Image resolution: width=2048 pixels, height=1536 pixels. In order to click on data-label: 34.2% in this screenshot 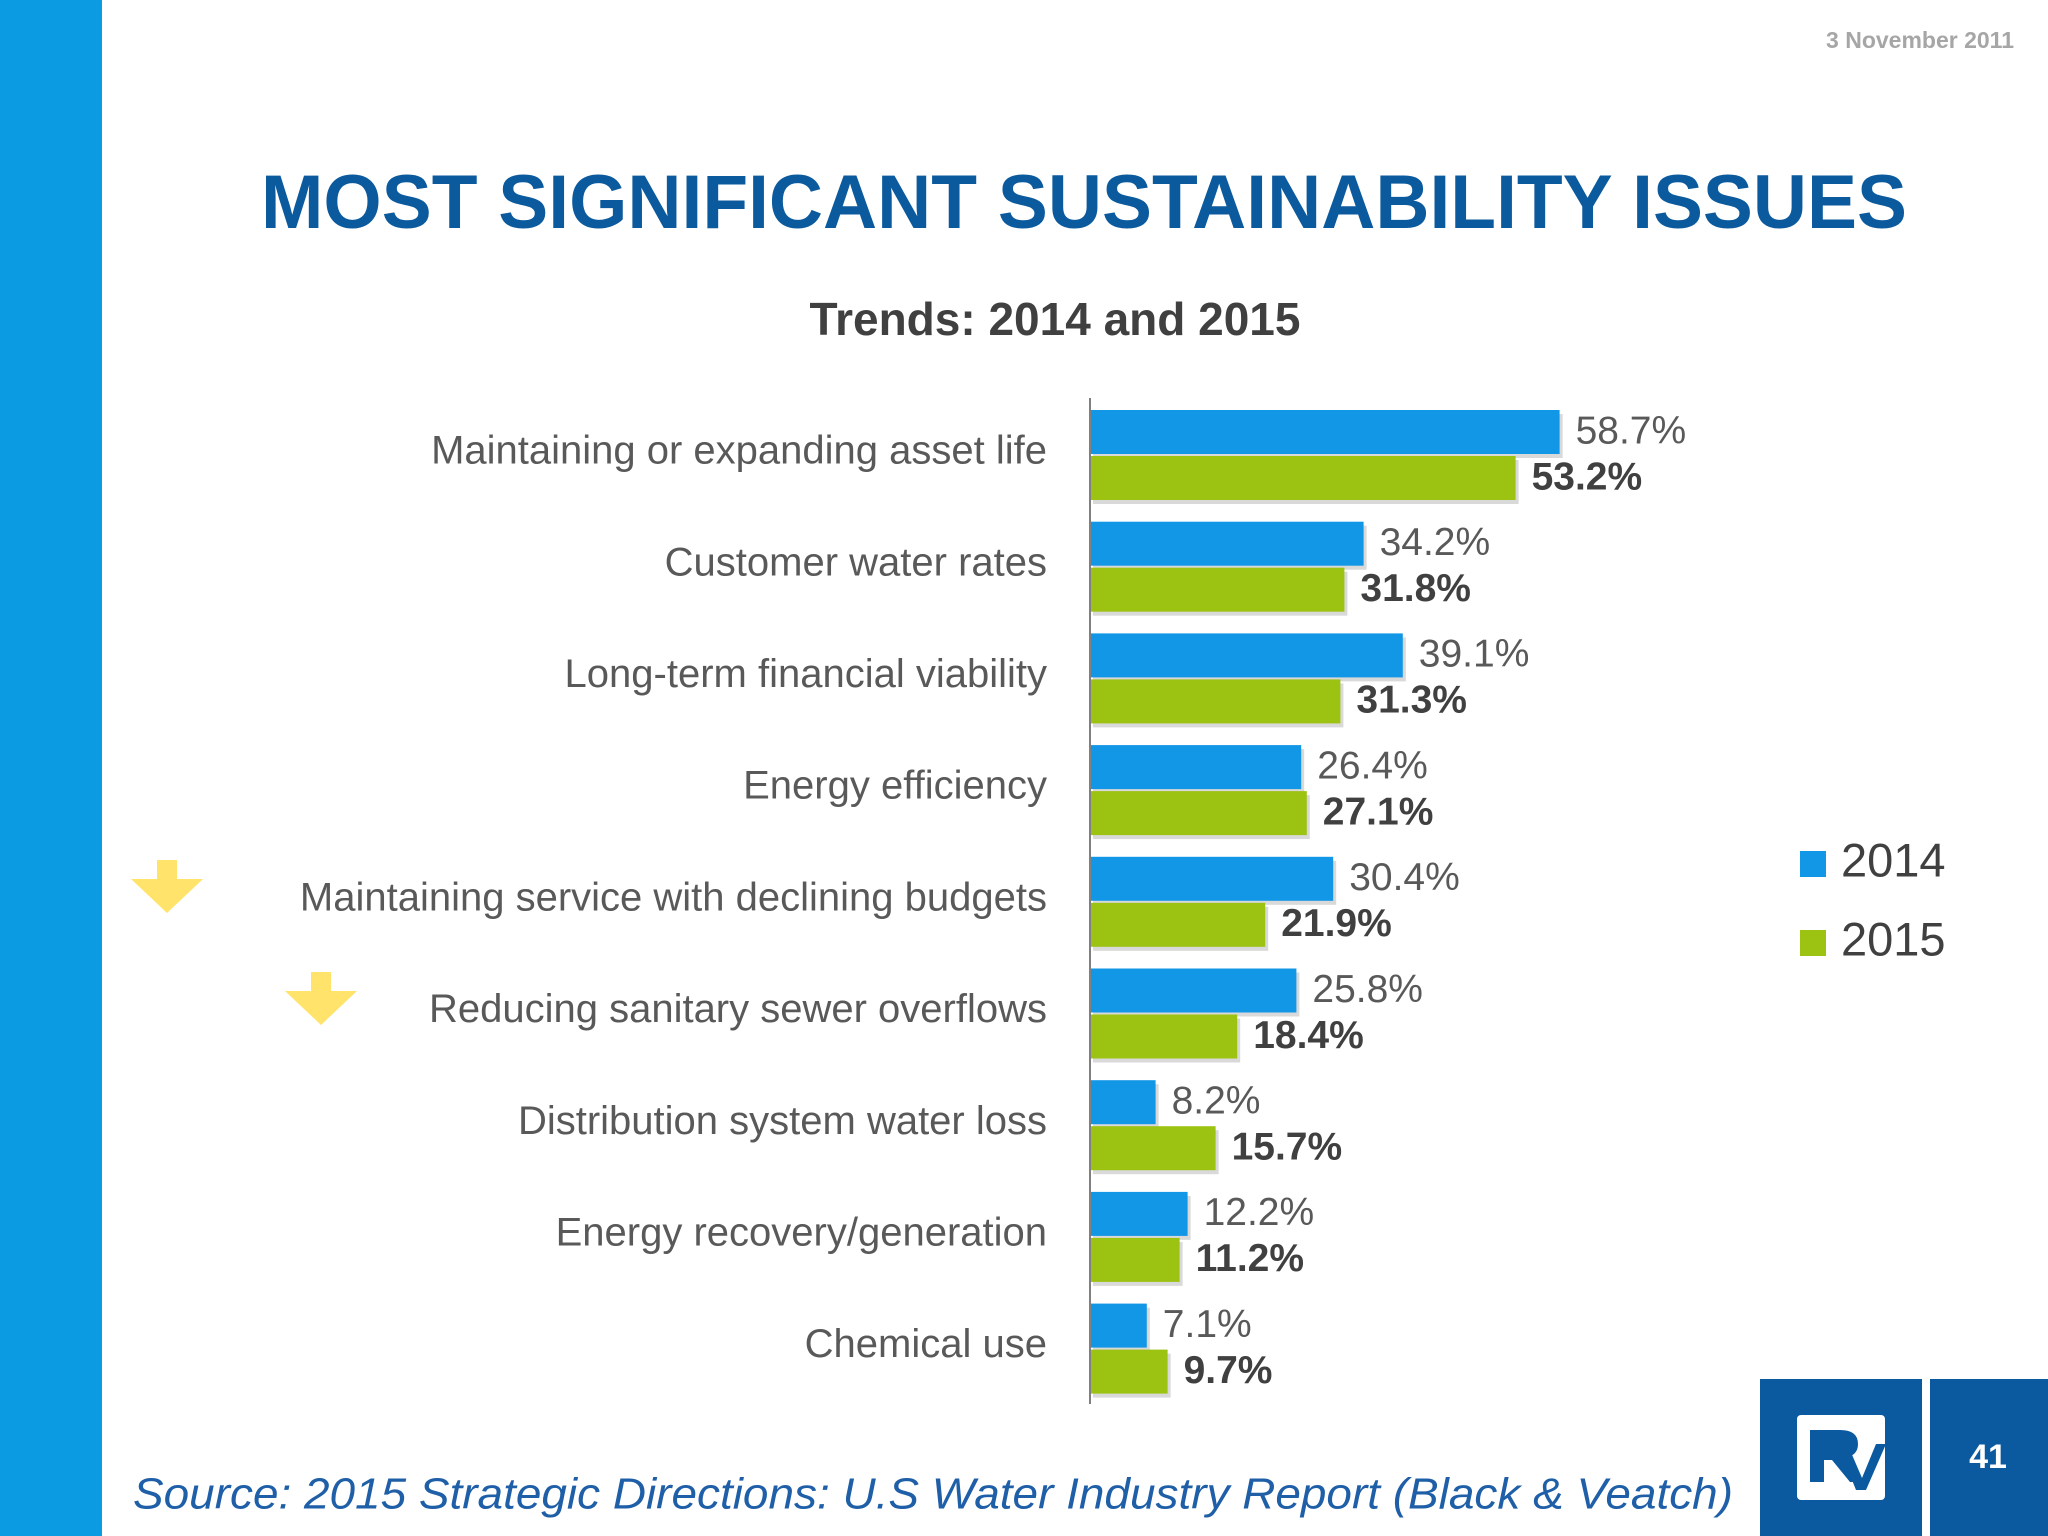, I will do `click(1435, 542)`.